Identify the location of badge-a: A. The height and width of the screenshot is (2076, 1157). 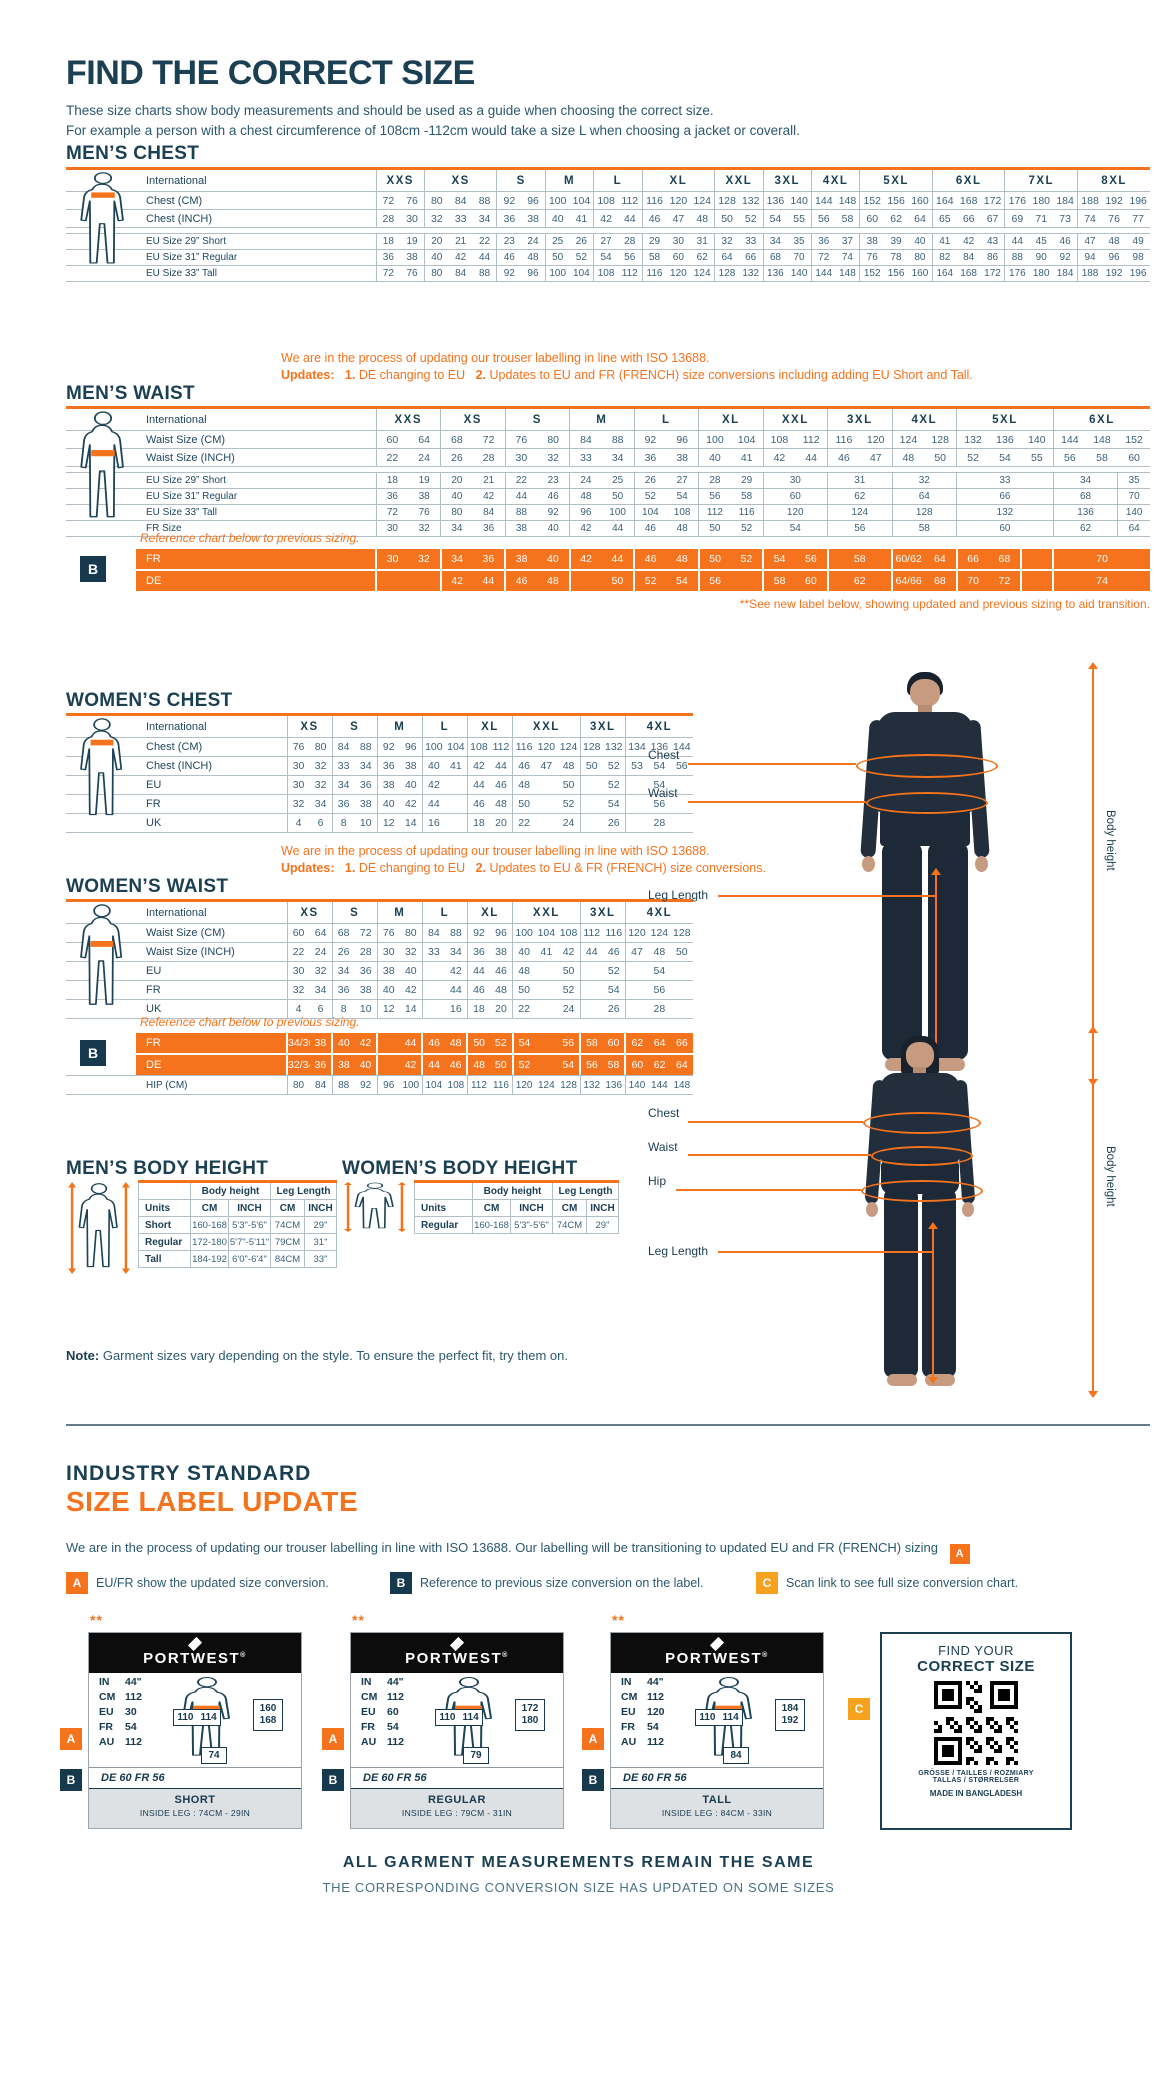
(959, 1554).